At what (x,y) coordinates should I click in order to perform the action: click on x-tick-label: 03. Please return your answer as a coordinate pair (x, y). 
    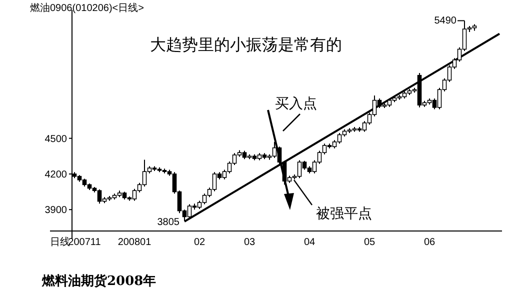
    Looking at the image, I should click on (250, 242).